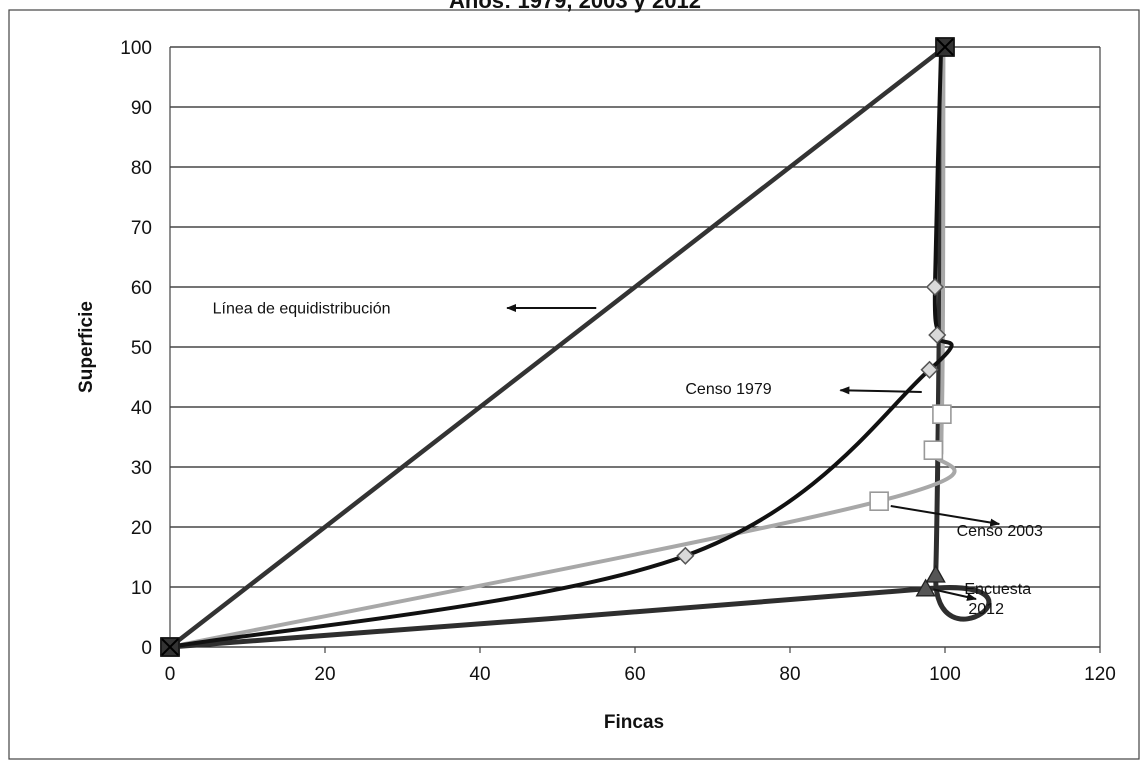 The image size is (1142, 767). What do you see at coordinates (86, 347) in the screenshot?
I see `y-axis-title: Superficie` at bounding box center [86, 347].